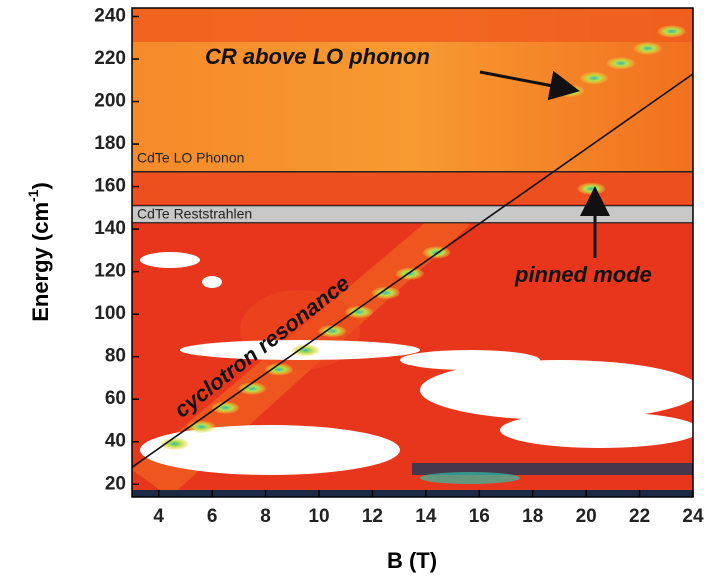 The height and width of the screenshot is (588, 712). What do you see at coordinates (190, 158) in the screenshot?
I see `lo-phonon-label: CdTe LO Phonon` at bounding box center [190, 158].